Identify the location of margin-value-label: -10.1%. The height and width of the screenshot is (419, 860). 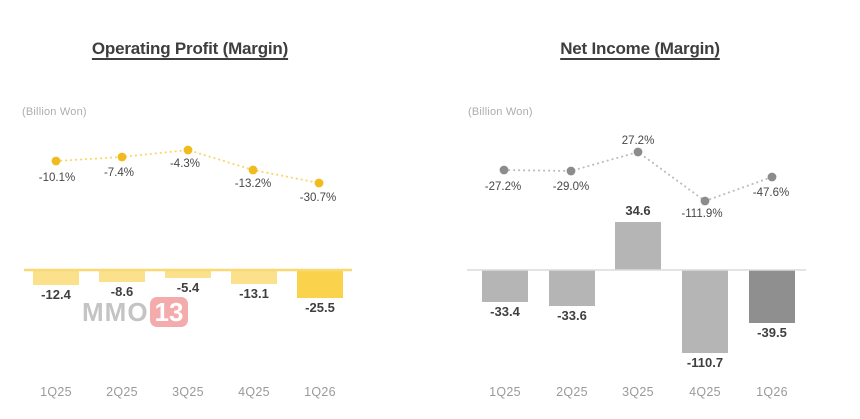
(57, 178).